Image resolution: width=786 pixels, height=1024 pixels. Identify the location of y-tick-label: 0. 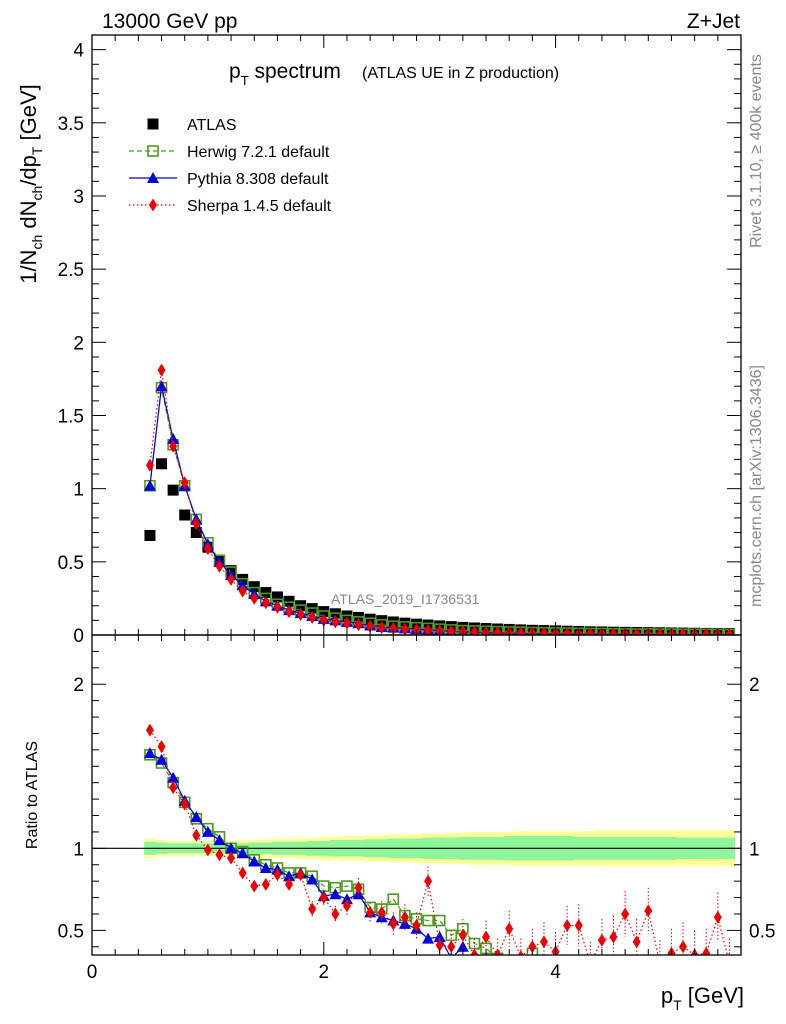
(78, 636).